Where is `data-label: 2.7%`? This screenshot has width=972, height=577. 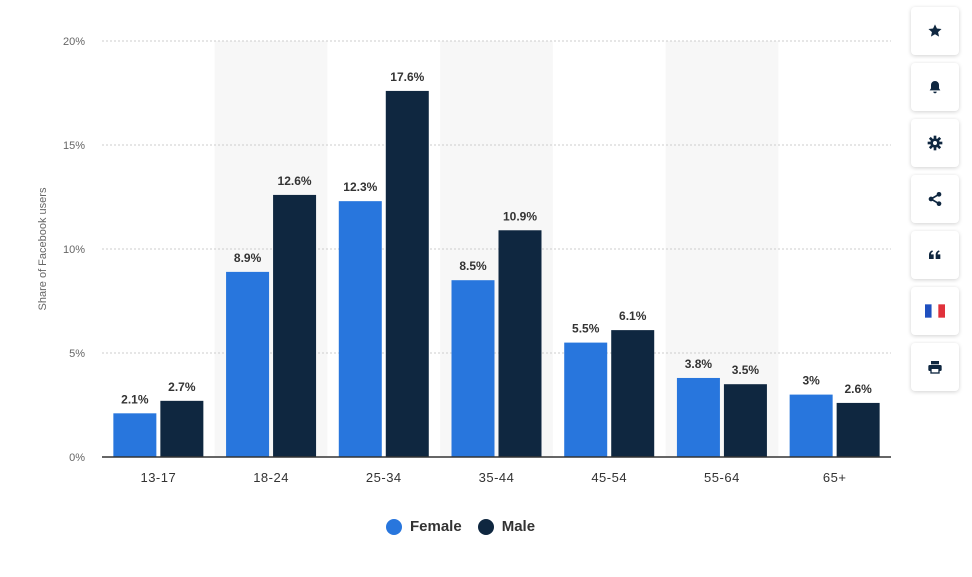 data-label: 2.7% is located at coordinates (182, 387).